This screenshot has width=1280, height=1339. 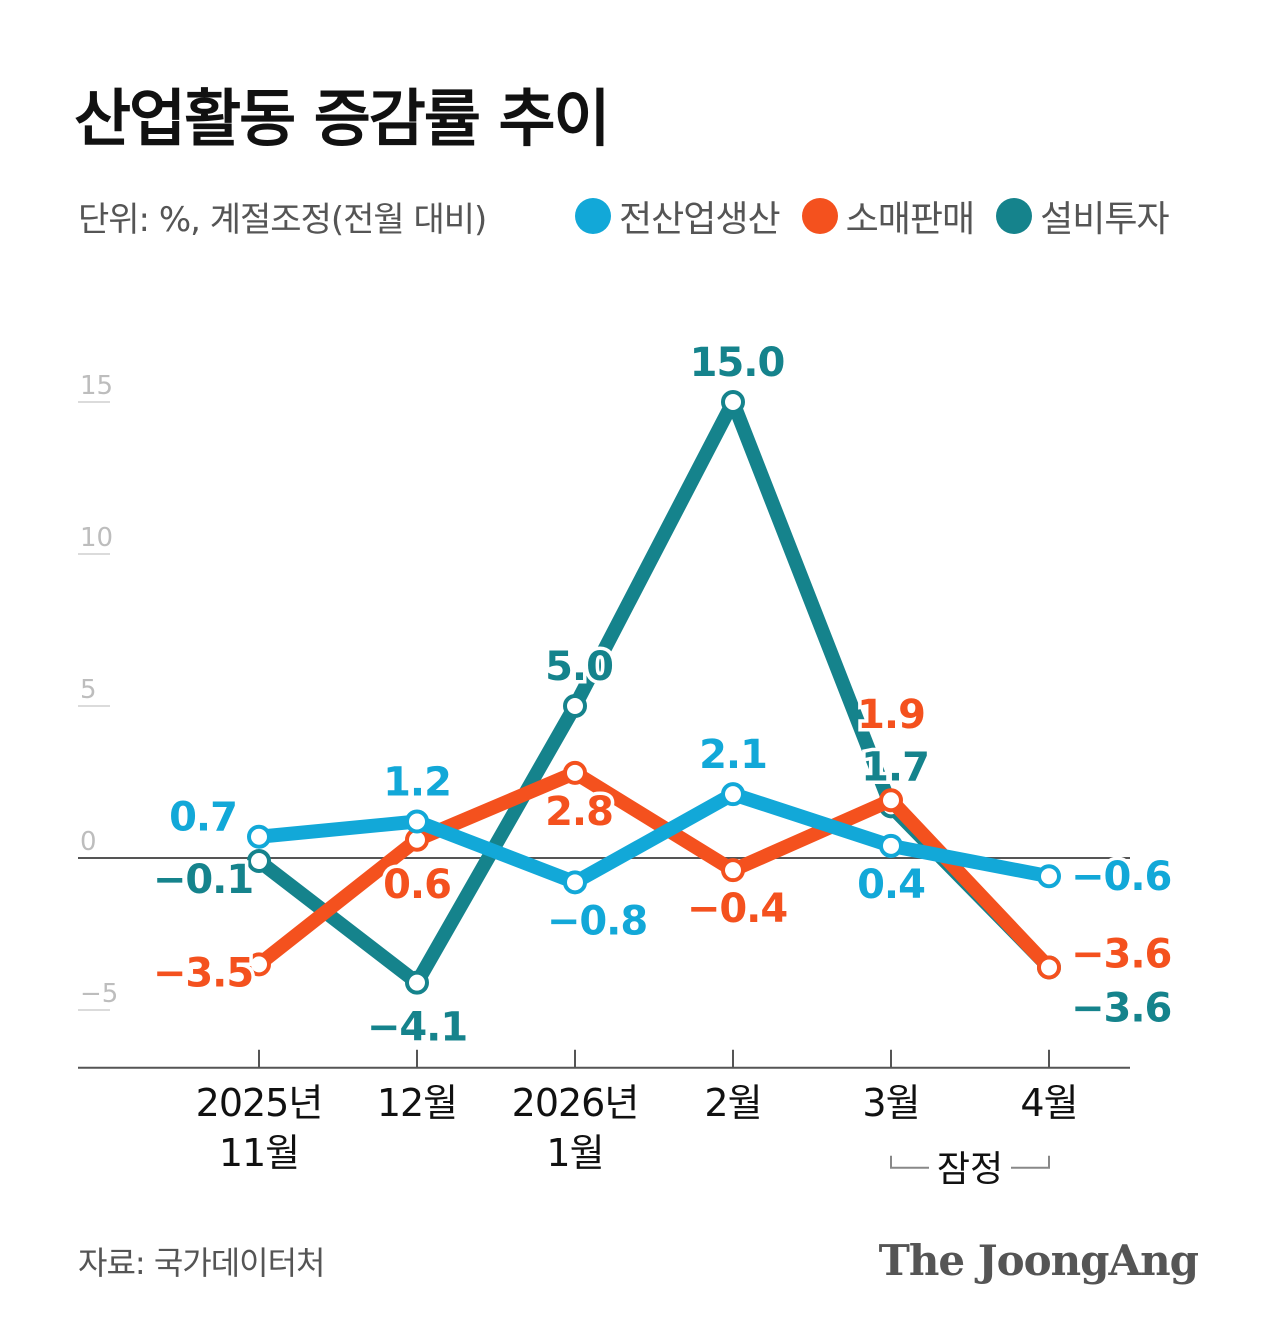 I want to click on x-tick-label: 11월, so click(x=259, y=1153).